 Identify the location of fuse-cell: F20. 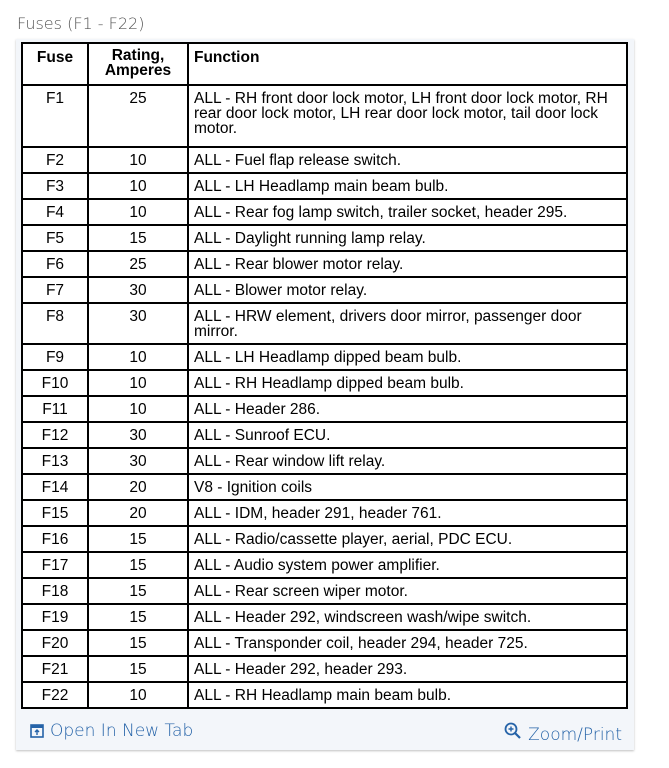
(55, 643).